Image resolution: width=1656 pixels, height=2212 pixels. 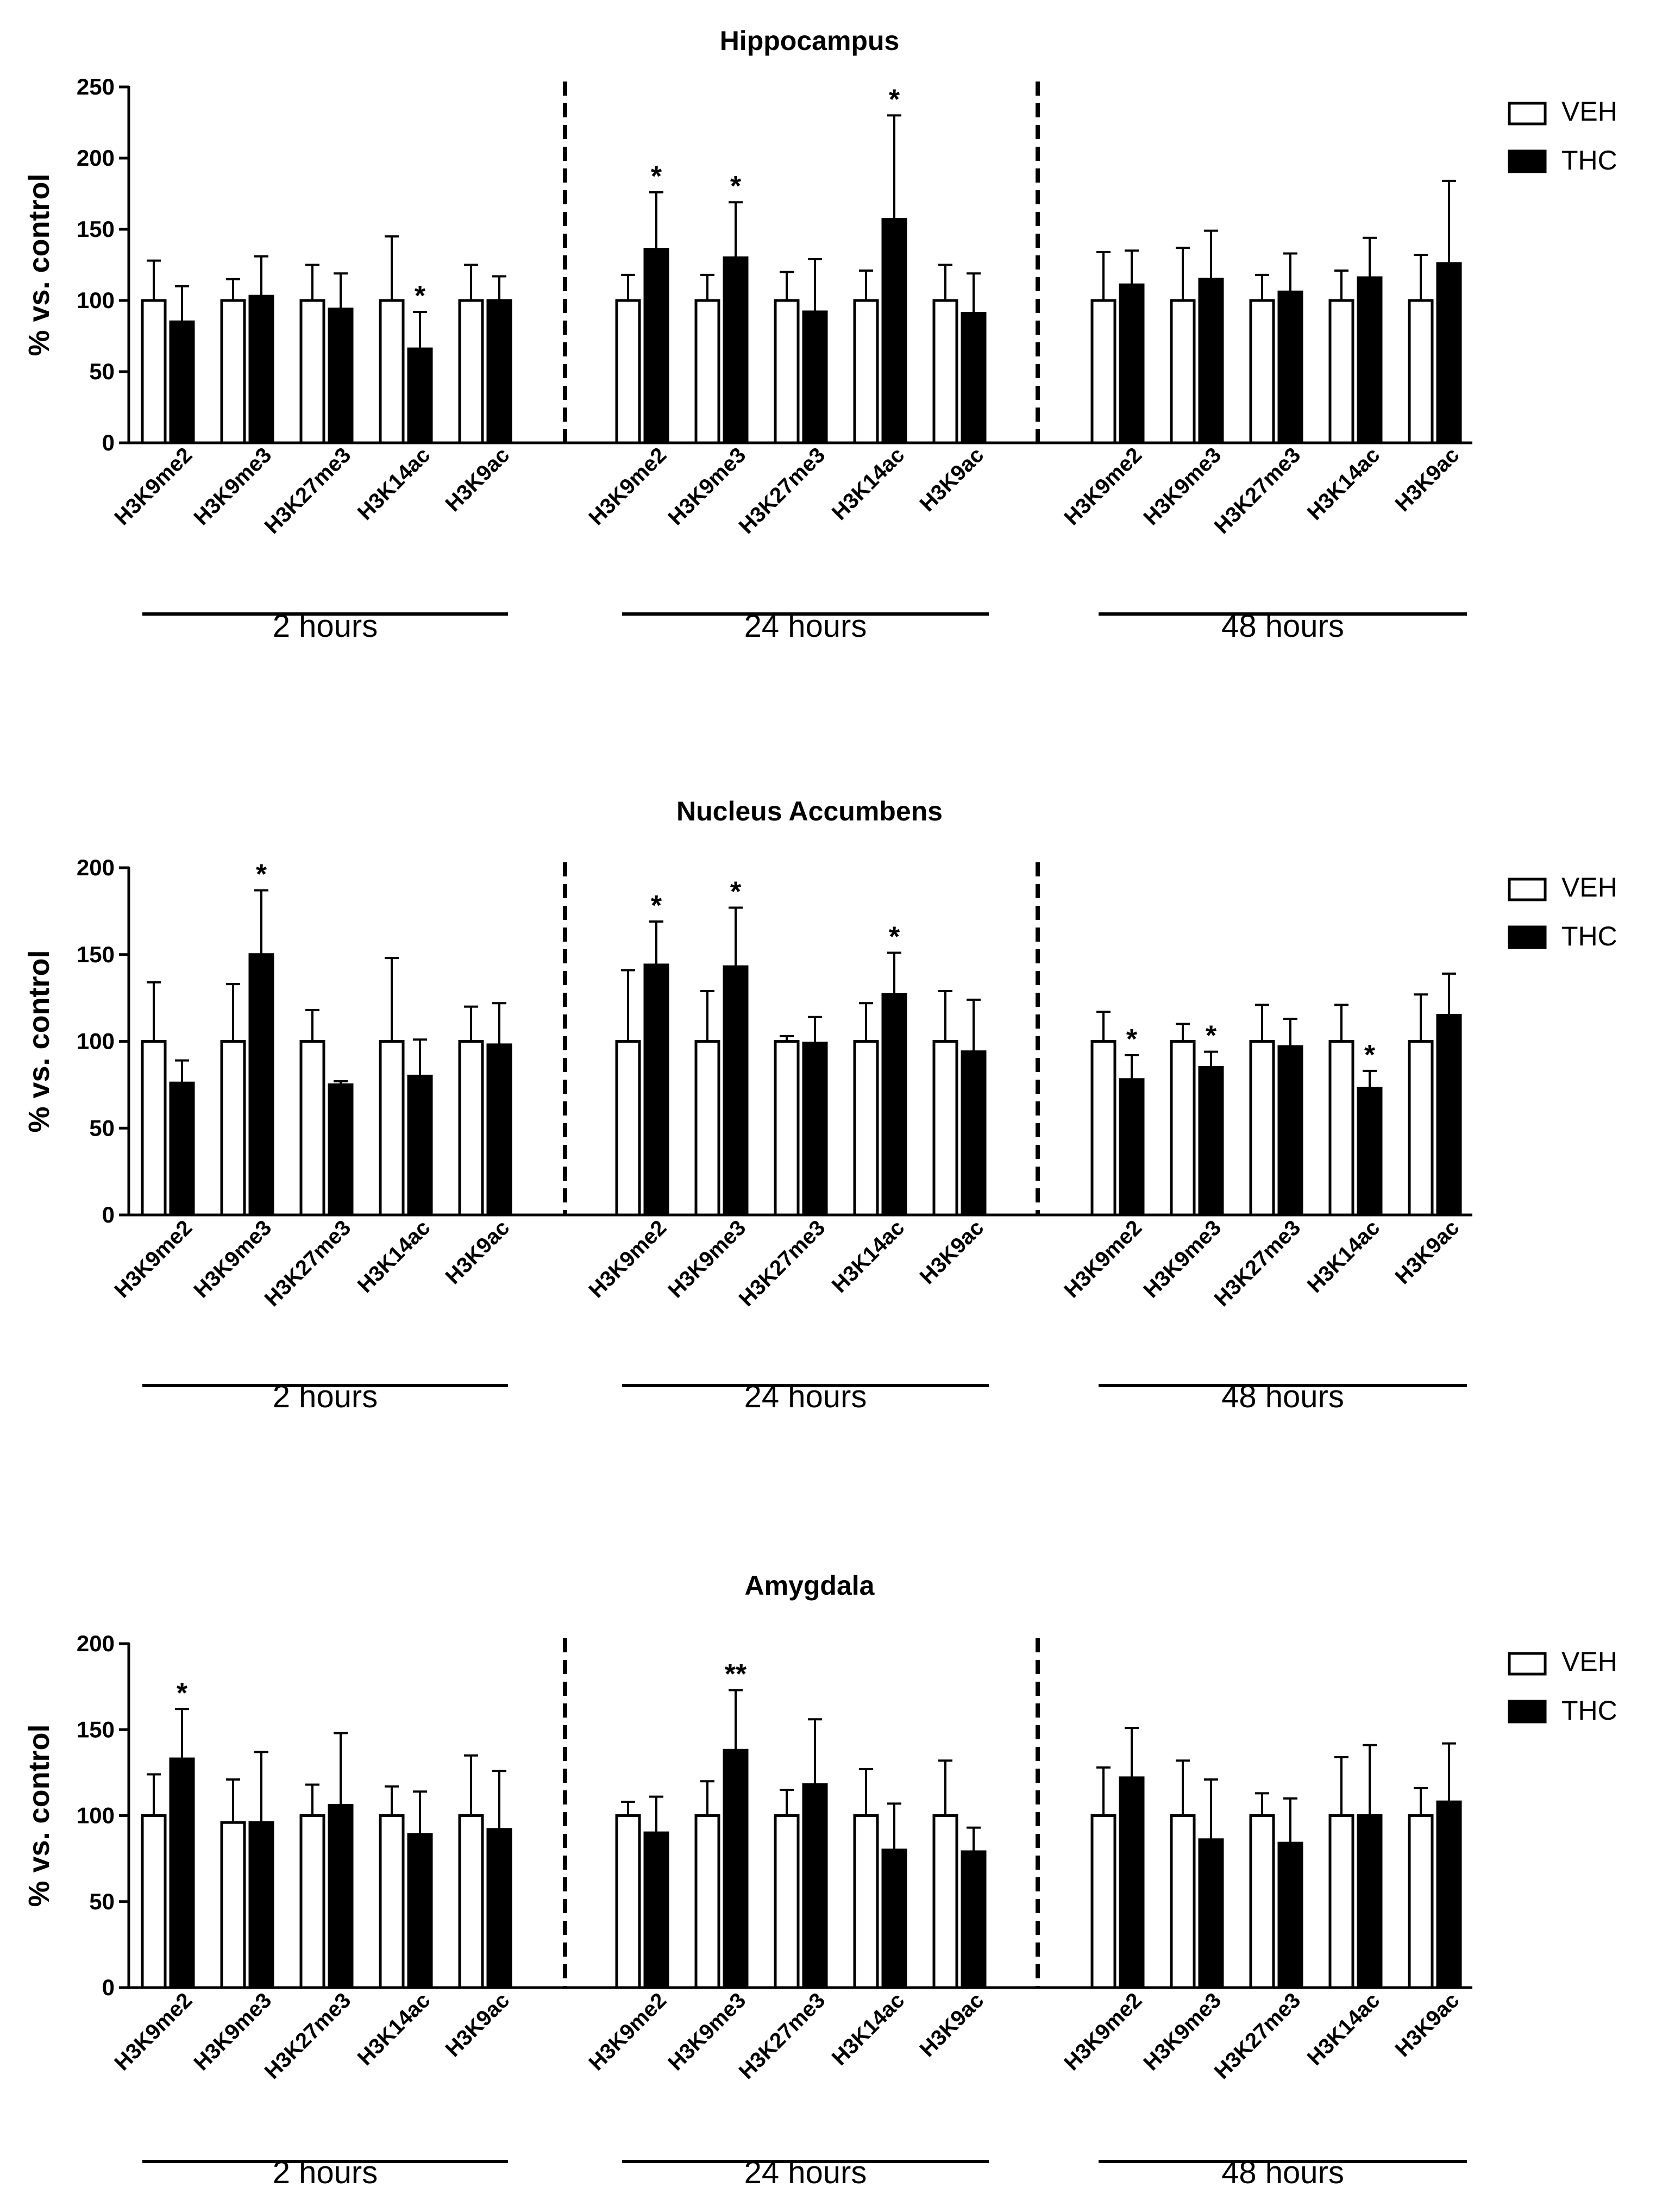 What do you see at coordinates (1527, 890) in the screenshot?
I see `legend-veh-swatch` at bounding box center [1527, 890].